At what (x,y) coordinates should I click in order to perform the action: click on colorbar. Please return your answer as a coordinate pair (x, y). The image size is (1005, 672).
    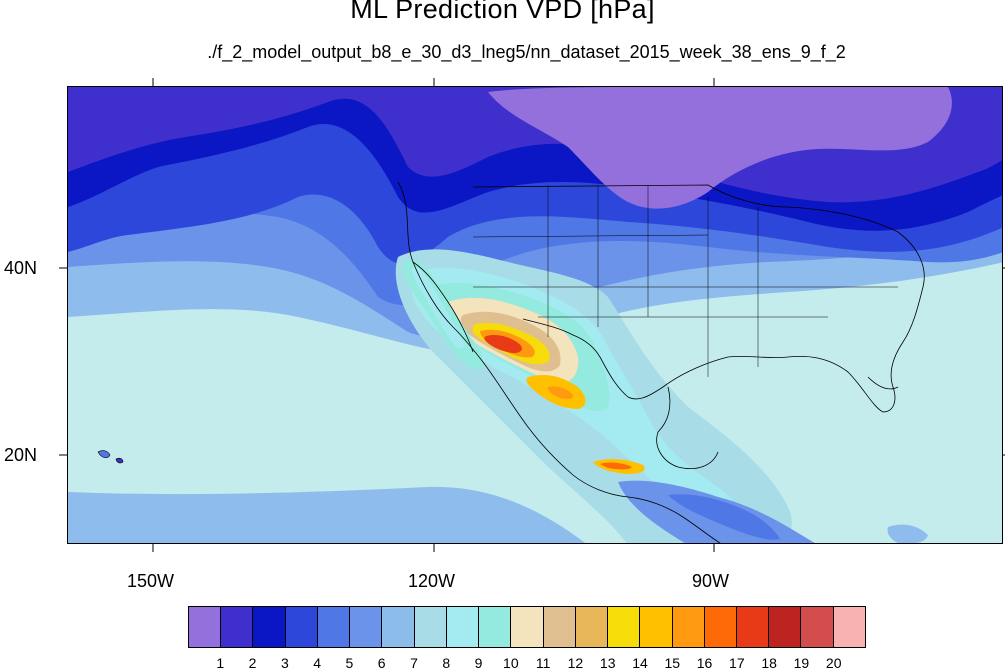
    Looking at the image, I should click on (527, 627).